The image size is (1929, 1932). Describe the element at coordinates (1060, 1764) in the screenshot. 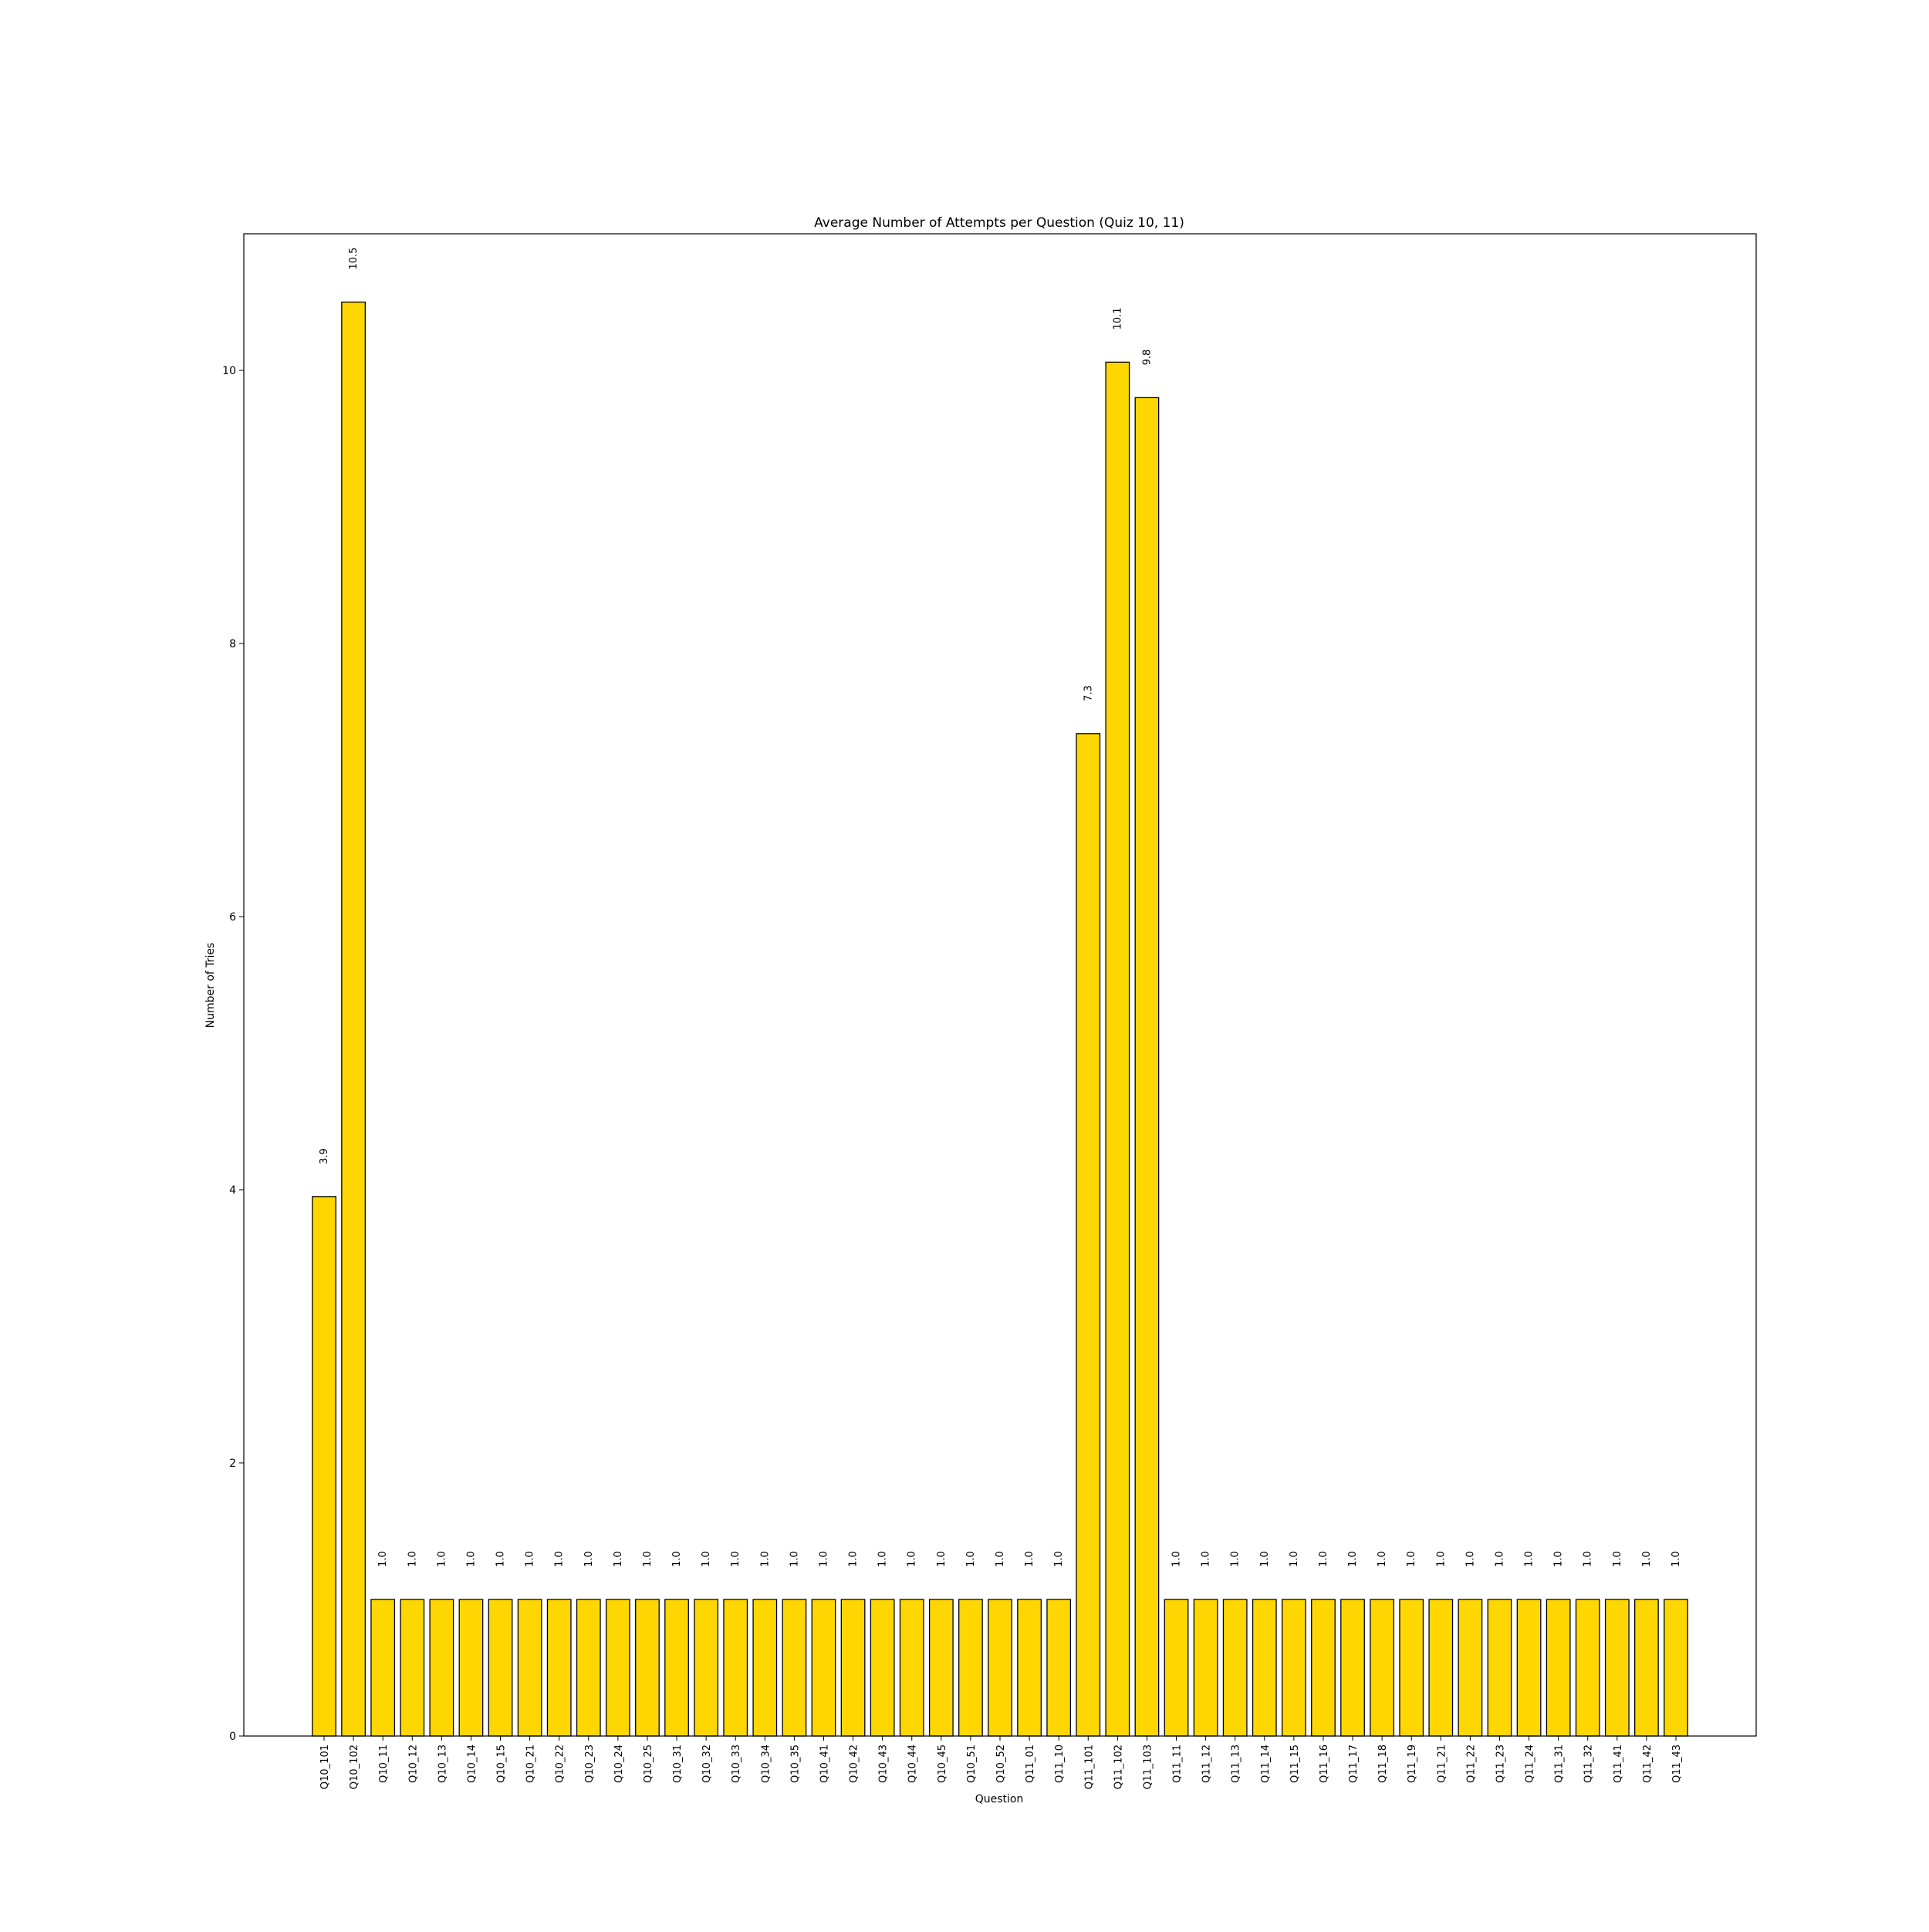

I see `x-tick-label-Q11_10: Q11_10` at that location.